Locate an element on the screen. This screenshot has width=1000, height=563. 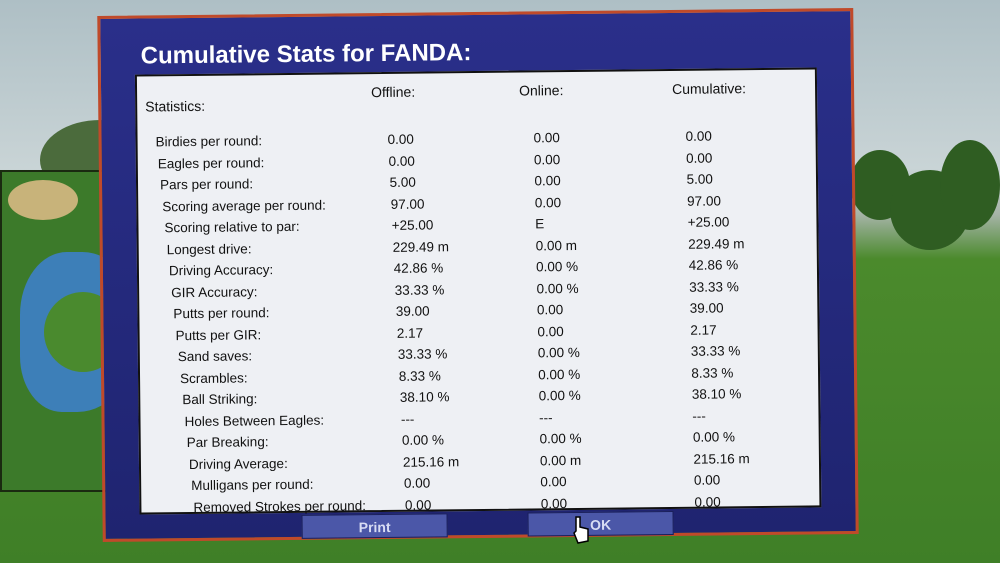
stat-label: Par Breaking: is located at coordinates (227, 442).